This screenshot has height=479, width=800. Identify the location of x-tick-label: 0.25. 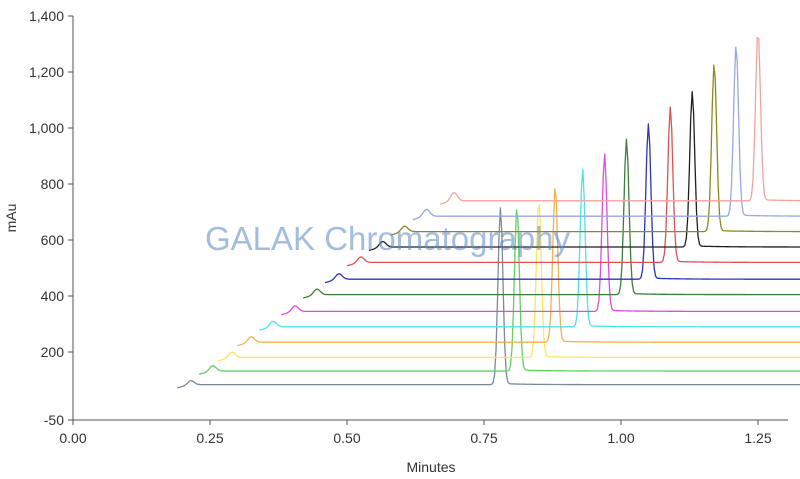
(209, 438).